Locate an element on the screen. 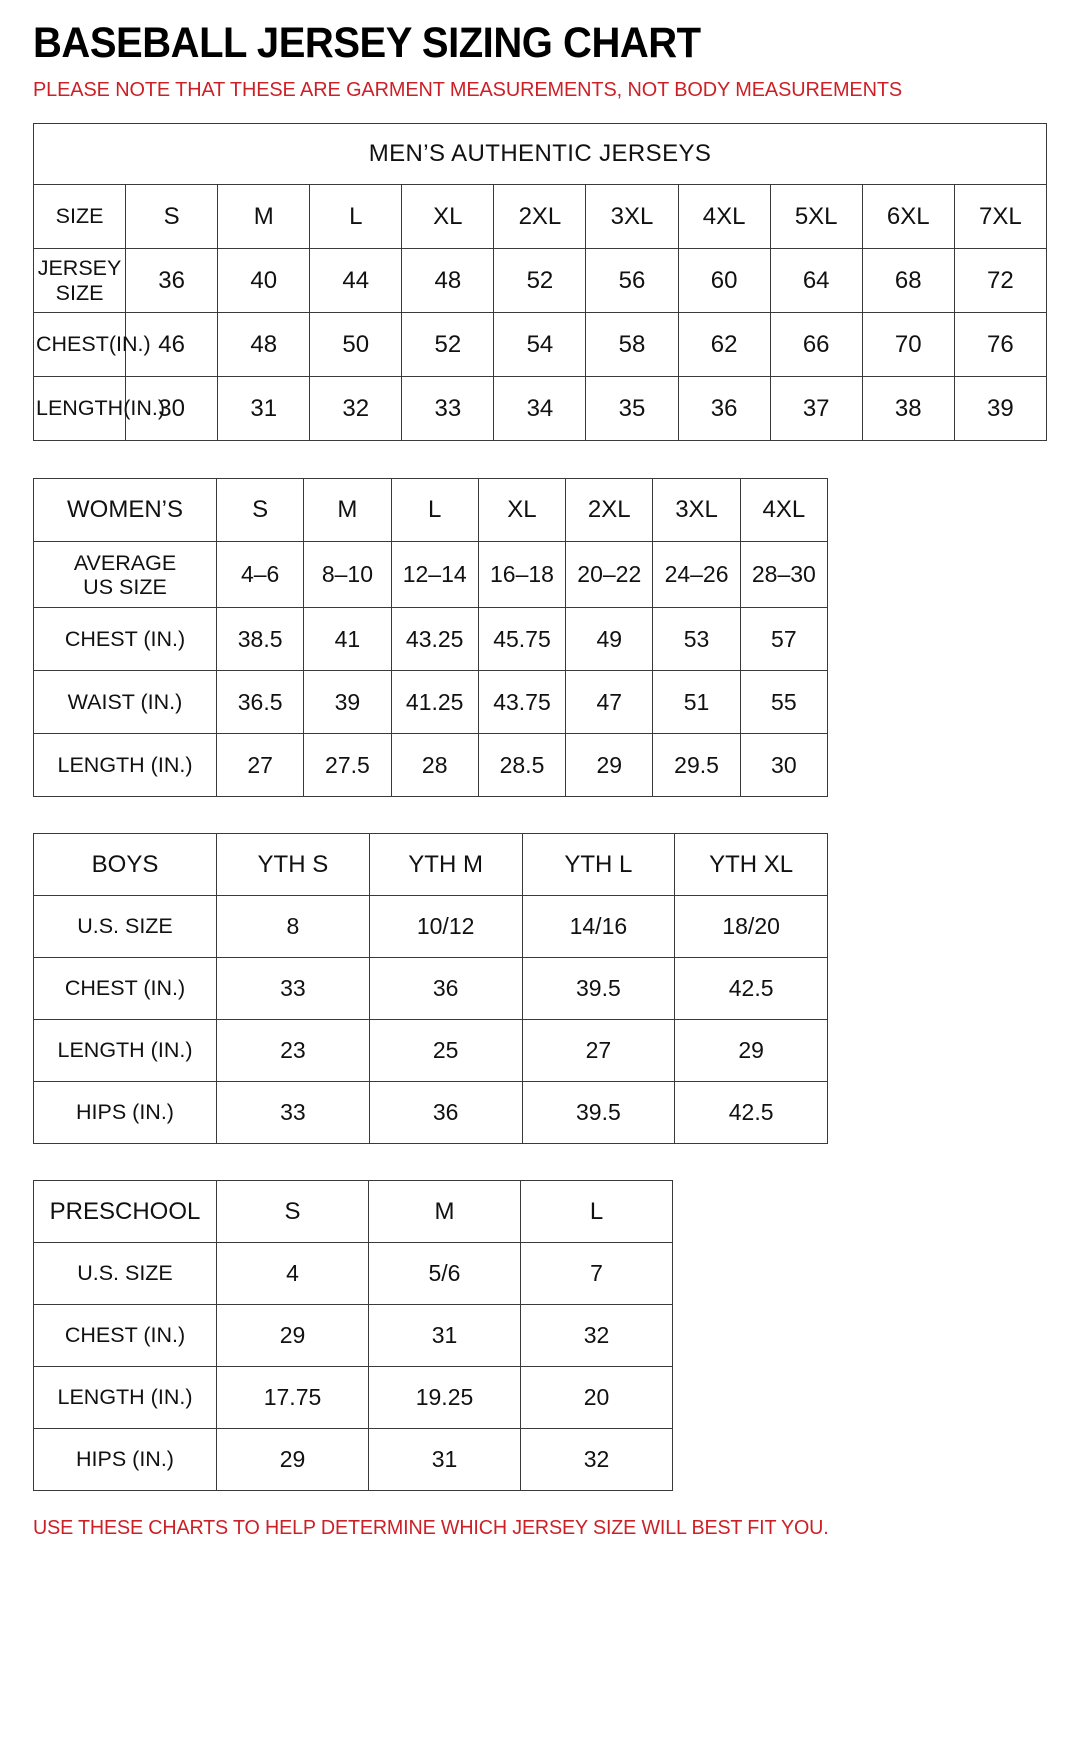  table-row: CHEST(IN.) 46 48 50 52 54 58 62 66 70 76 is located at coordinates (540, 345).